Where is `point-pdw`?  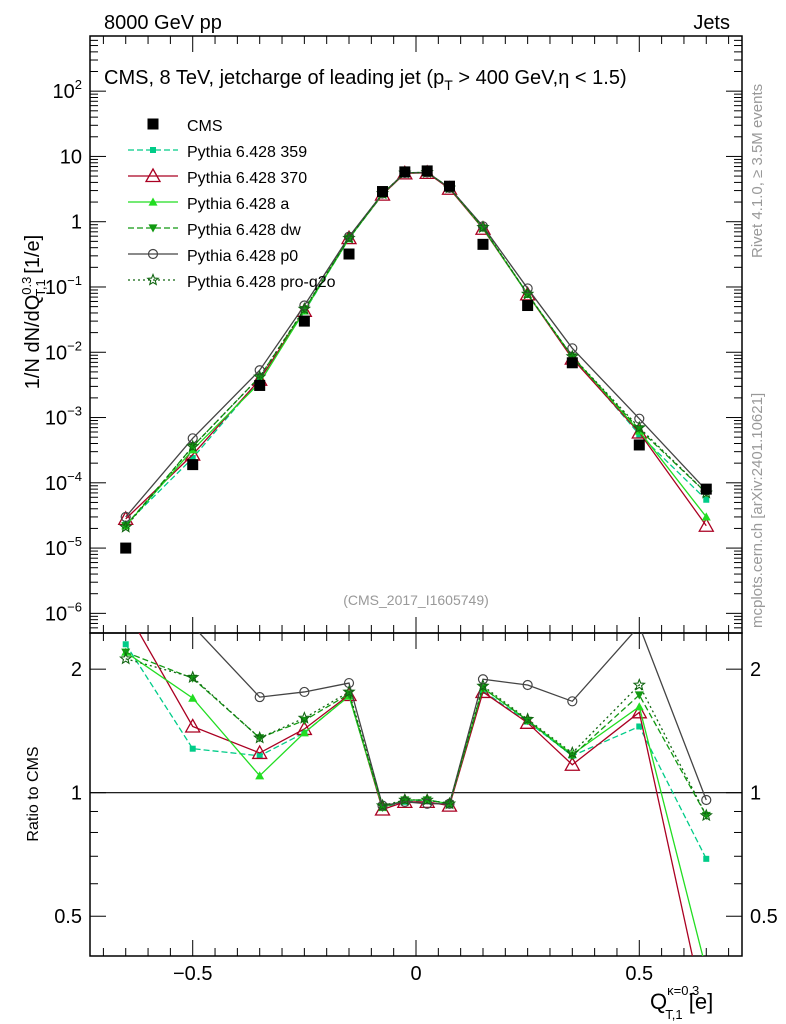
point-pdw is located at coordinates (483, 228).